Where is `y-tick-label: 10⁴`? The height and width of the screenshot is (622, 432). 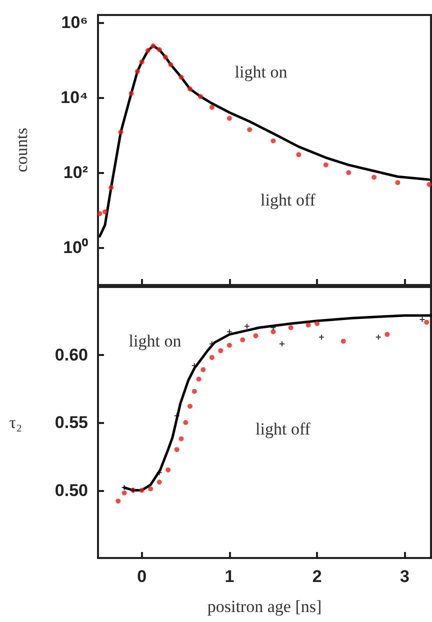
y-tick-label: 10⁴ is located at coordinates (74, 98).